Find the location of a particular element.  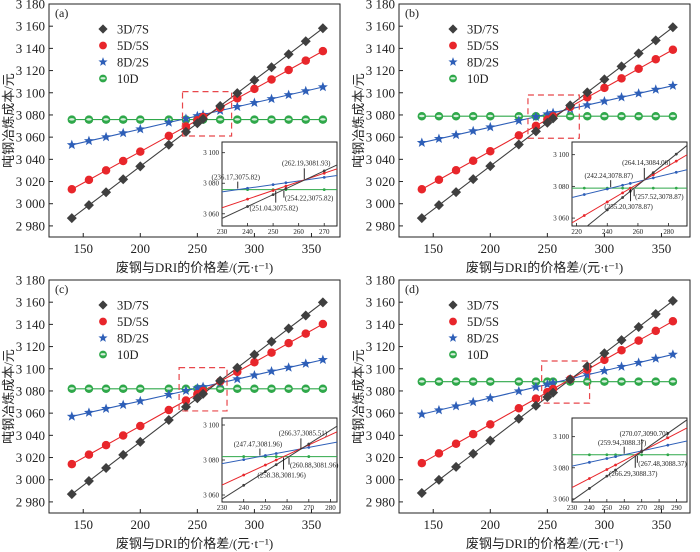

x-axis-title: 废钢与DRI的价格差/(元·t⁻¹) is located at coordinates (194, 267).